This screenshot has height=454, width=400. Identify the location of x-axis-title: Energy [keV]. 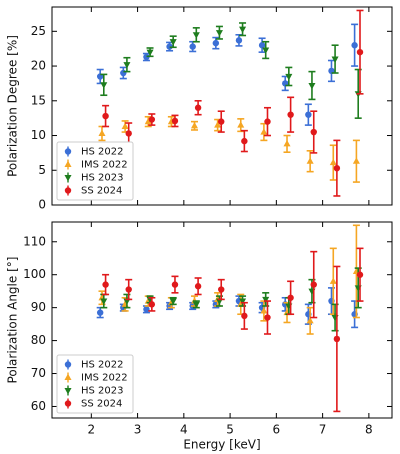
(221, 445).